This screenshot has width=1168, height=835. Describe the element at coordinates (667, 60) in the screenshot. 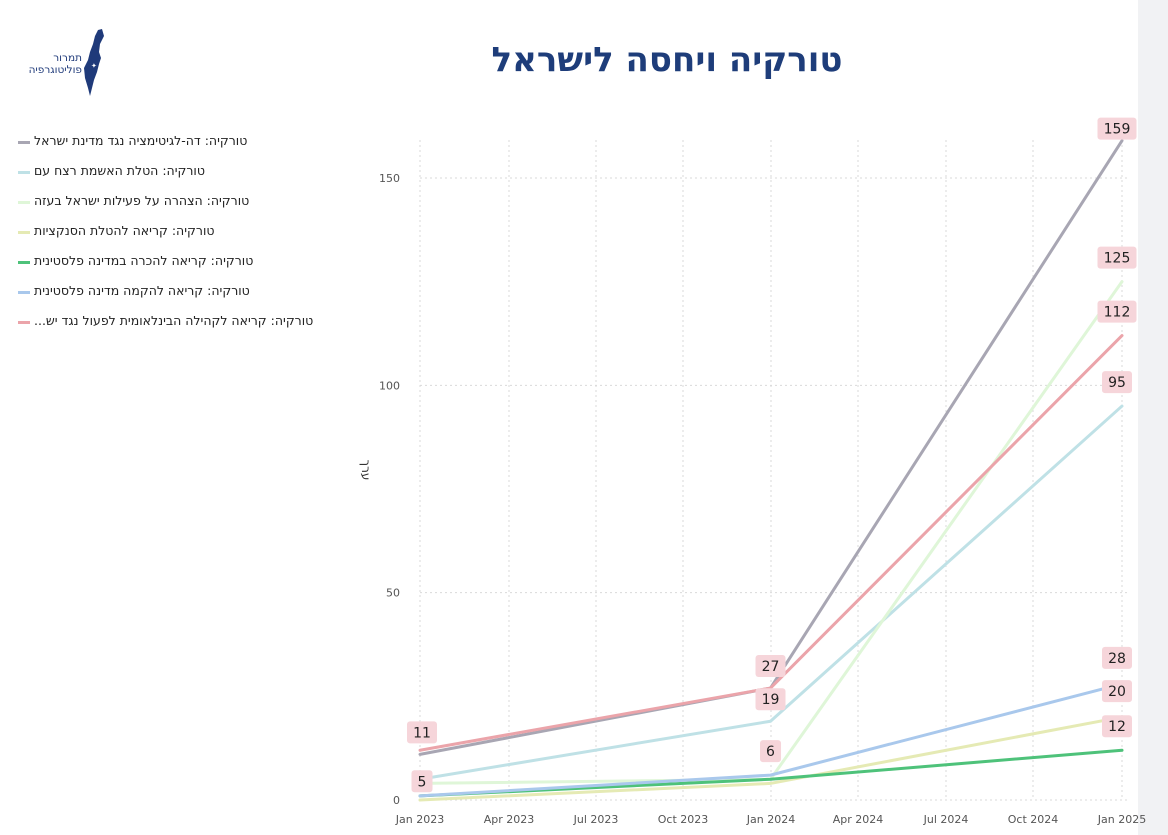

I see `page-title-text: טורקיה ויחסה לישראל` at that location.